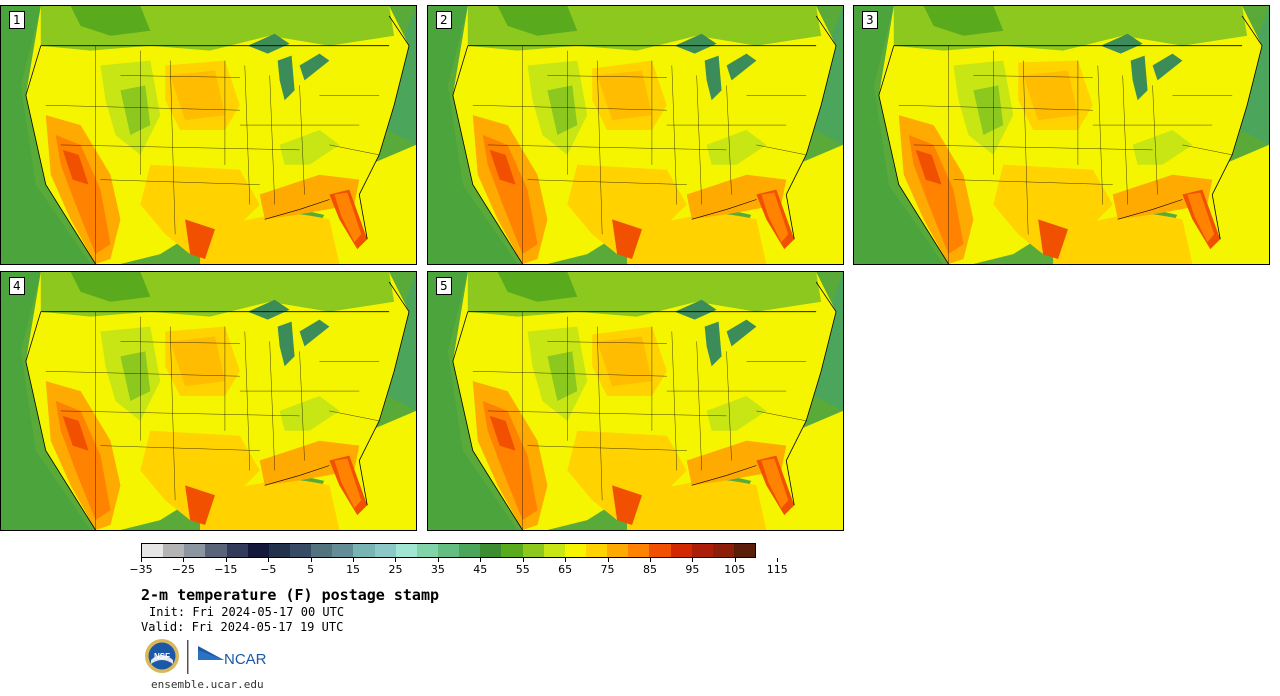 Image resolution: width=1280 pixels, height=696 pixels. I want to click on colorbar-tick-label: 35, so click(437, 569).